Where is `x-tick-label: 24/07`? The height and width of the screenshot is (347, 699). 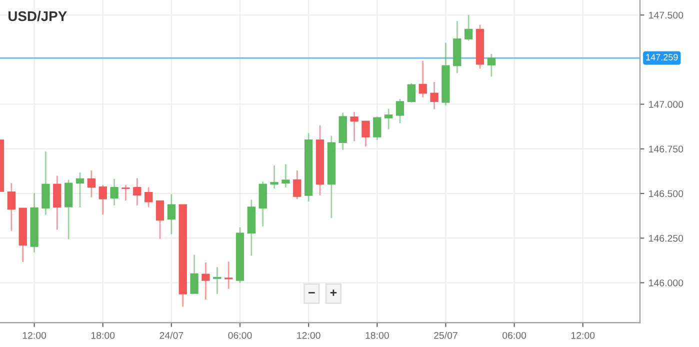 x-tick-label: 24/07 is located at coordinates (172, 335).